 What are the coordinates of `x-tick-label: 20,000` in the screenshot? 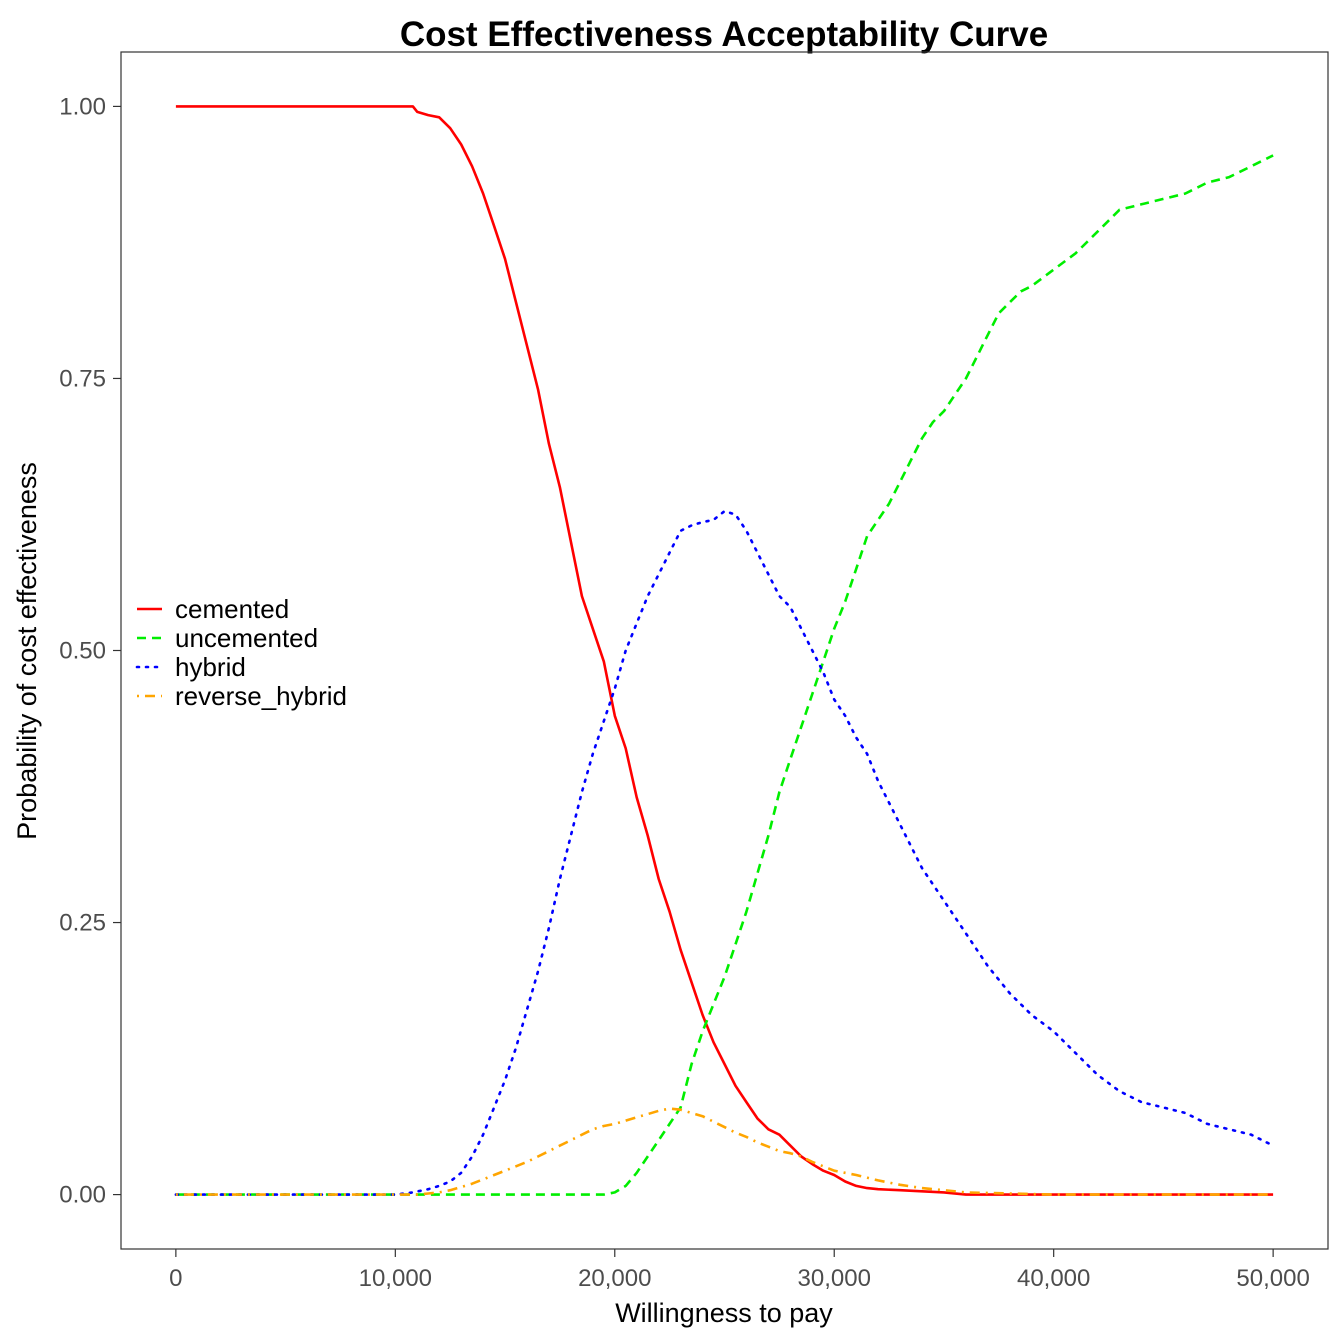 It's located at (614, 1278).